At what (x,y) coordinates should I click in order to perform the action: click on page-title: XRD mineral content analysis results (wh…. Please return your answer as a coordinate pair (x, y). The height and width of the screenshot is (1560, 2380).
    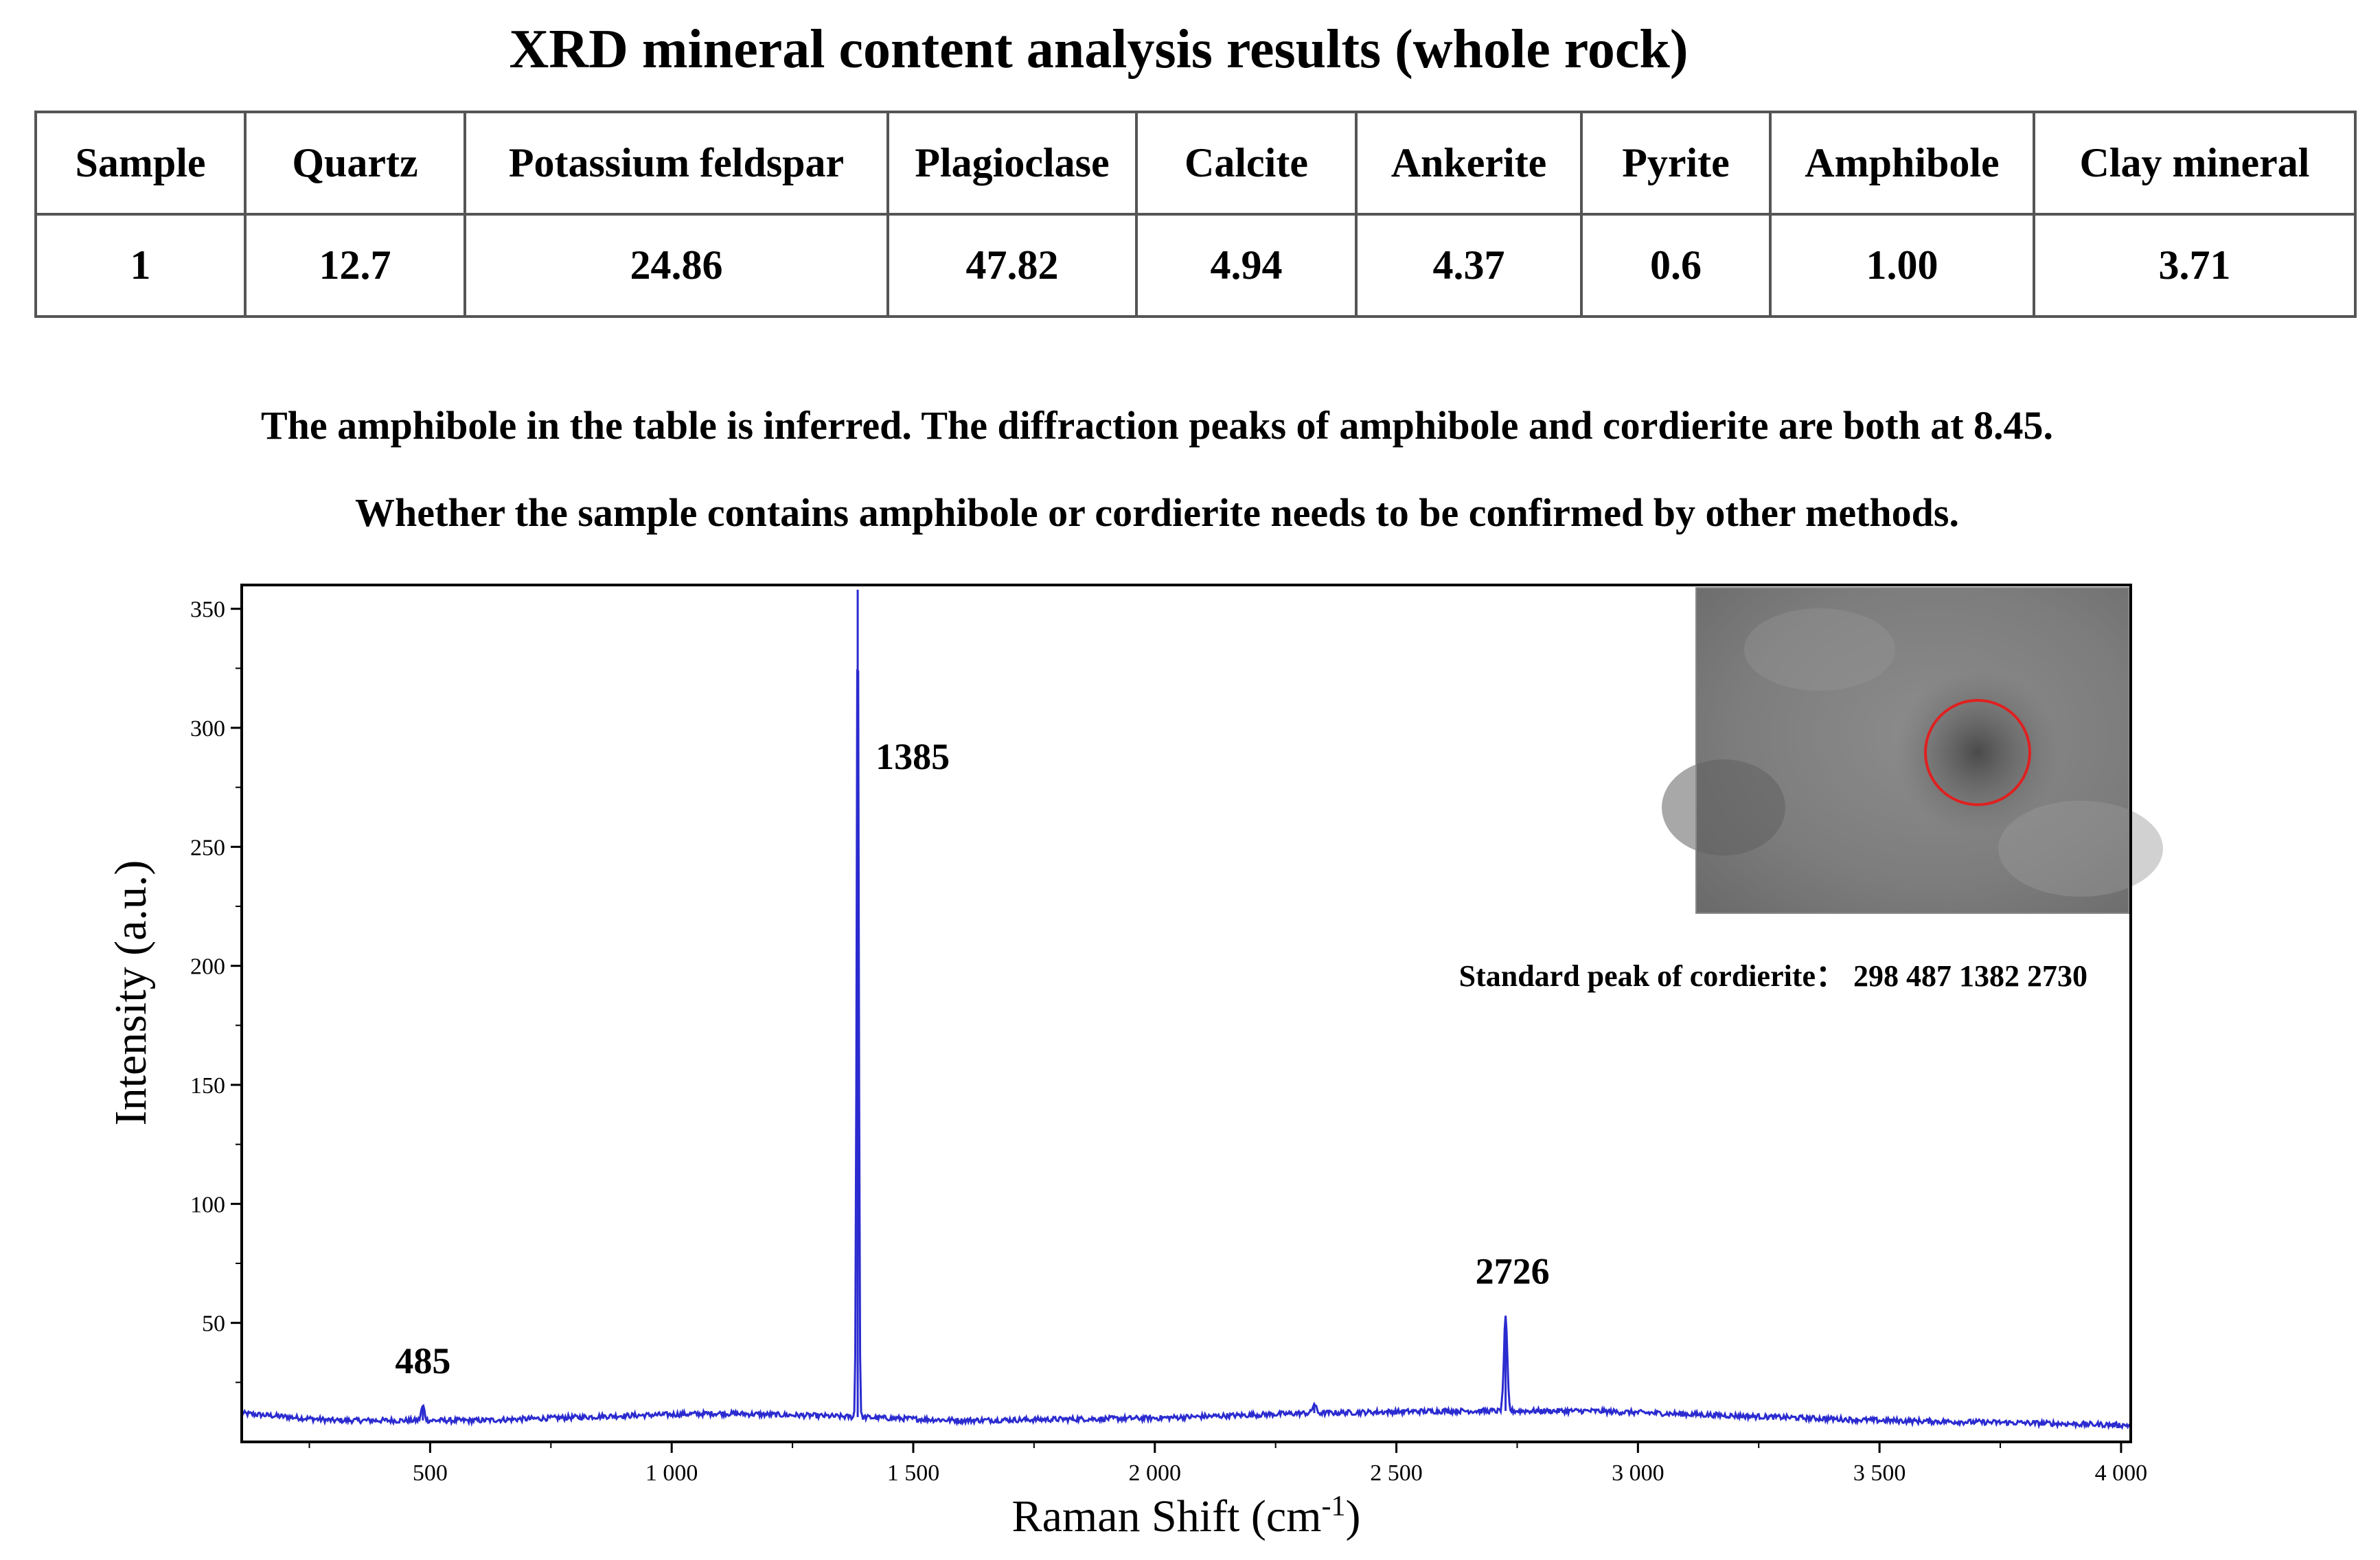
    Looking at the image, I should click on (1099, 49).